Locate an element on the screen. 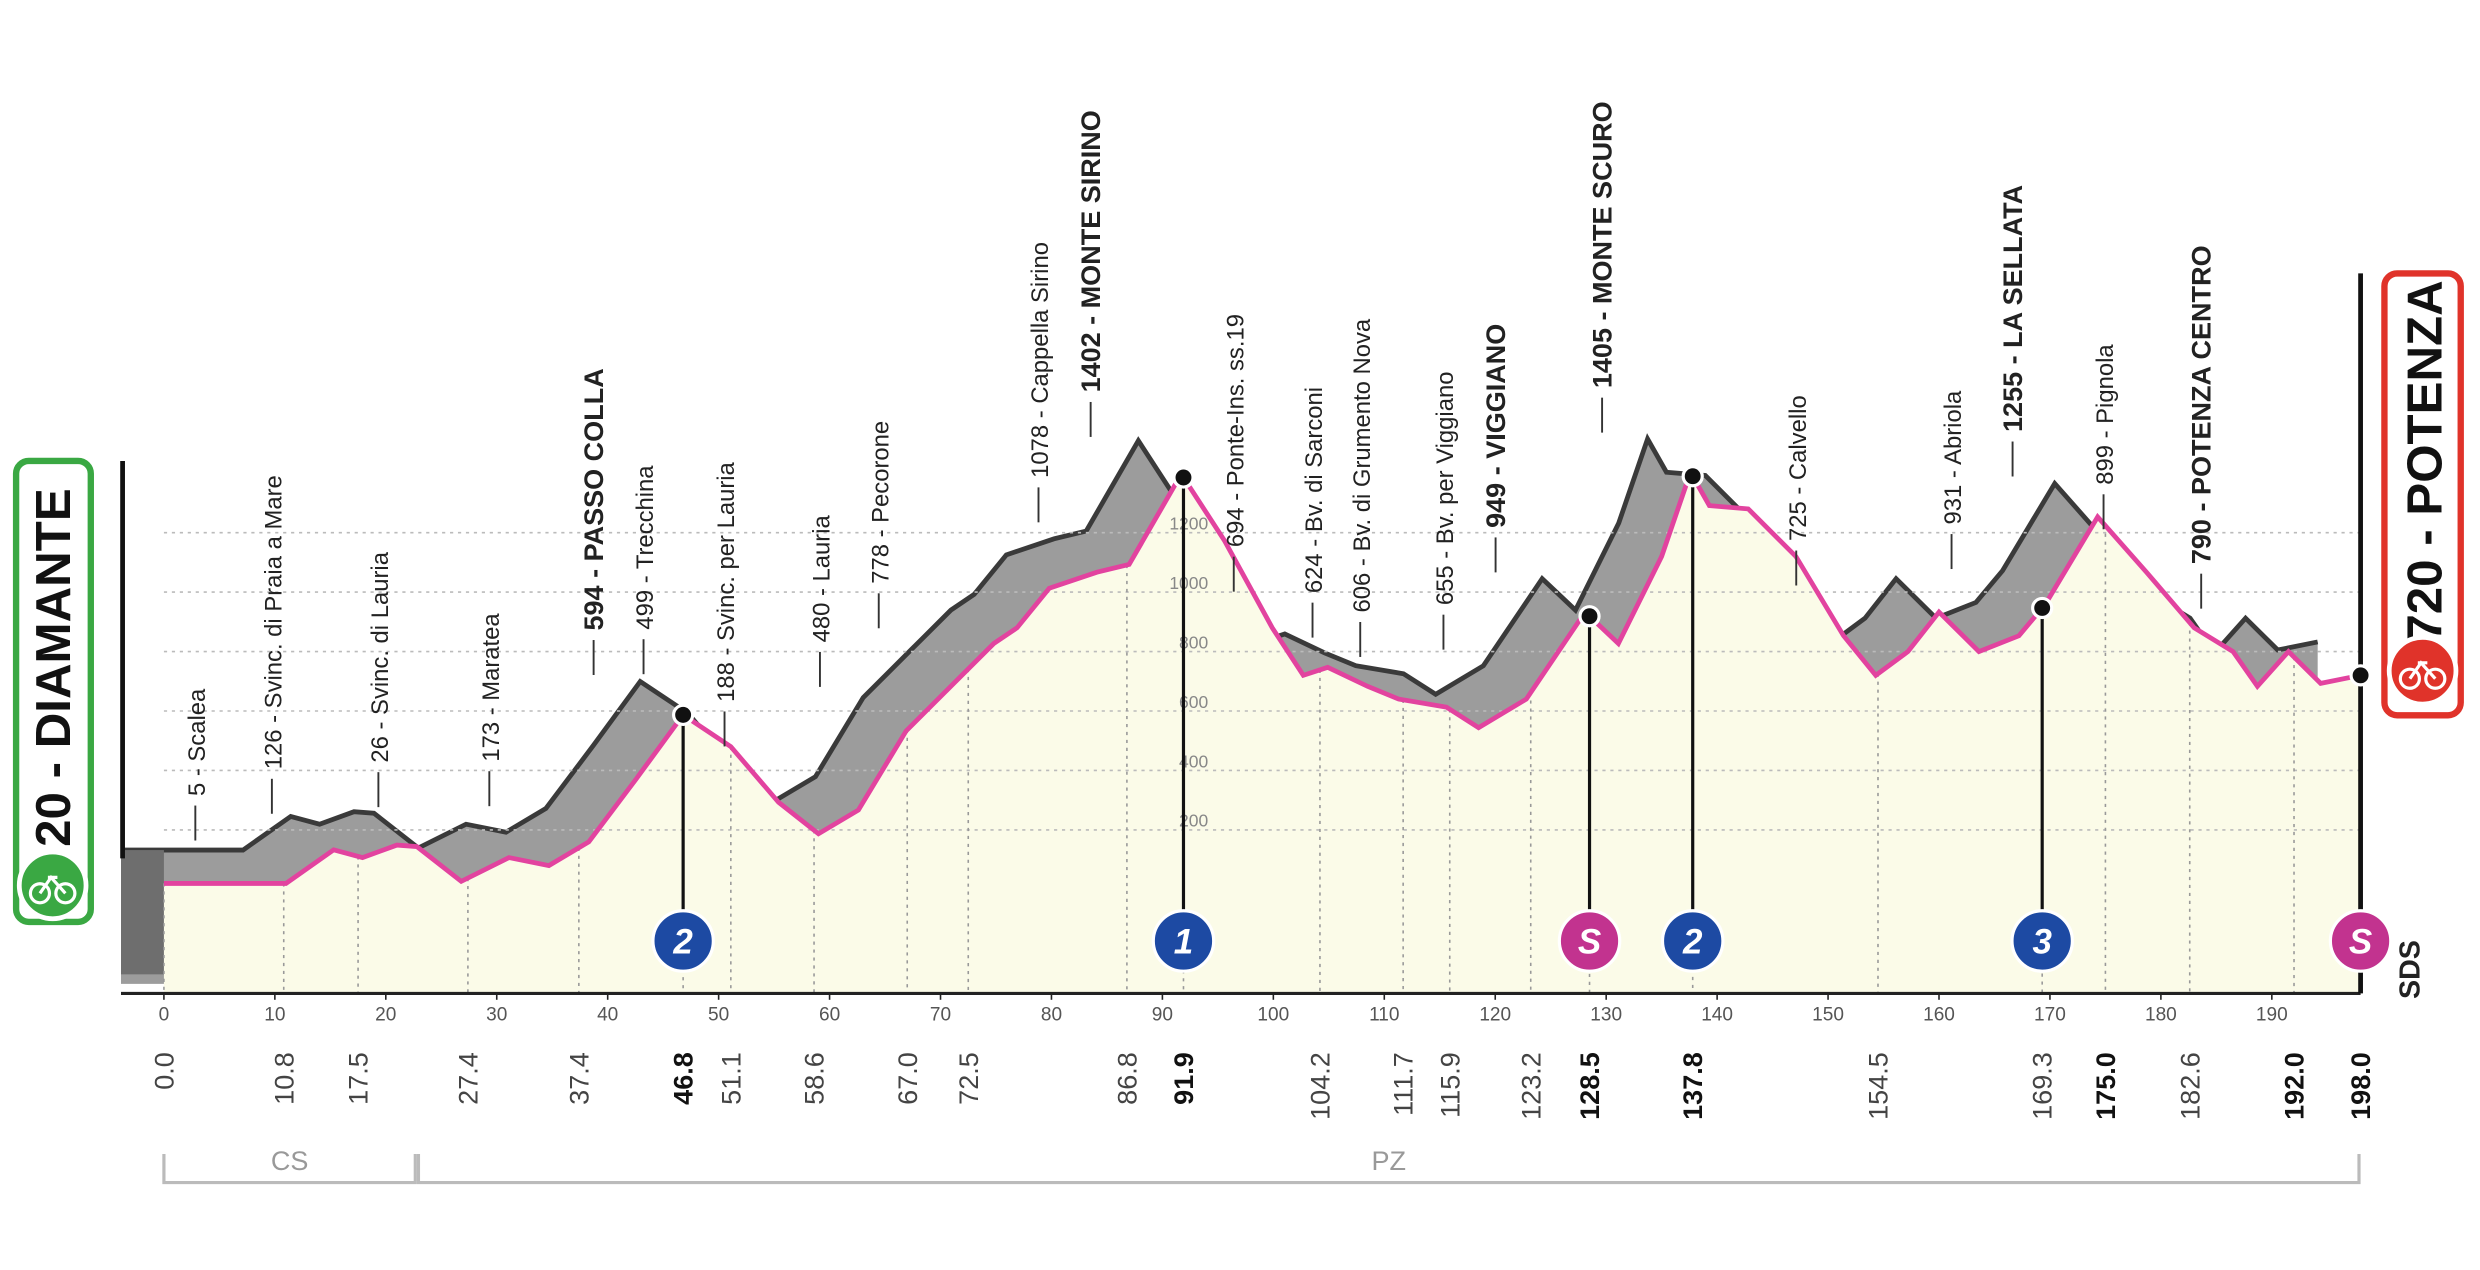 The height and width of the screenshot is (1270, 2480). x-tick-label: 40 is located at coordinates (607, 1014).